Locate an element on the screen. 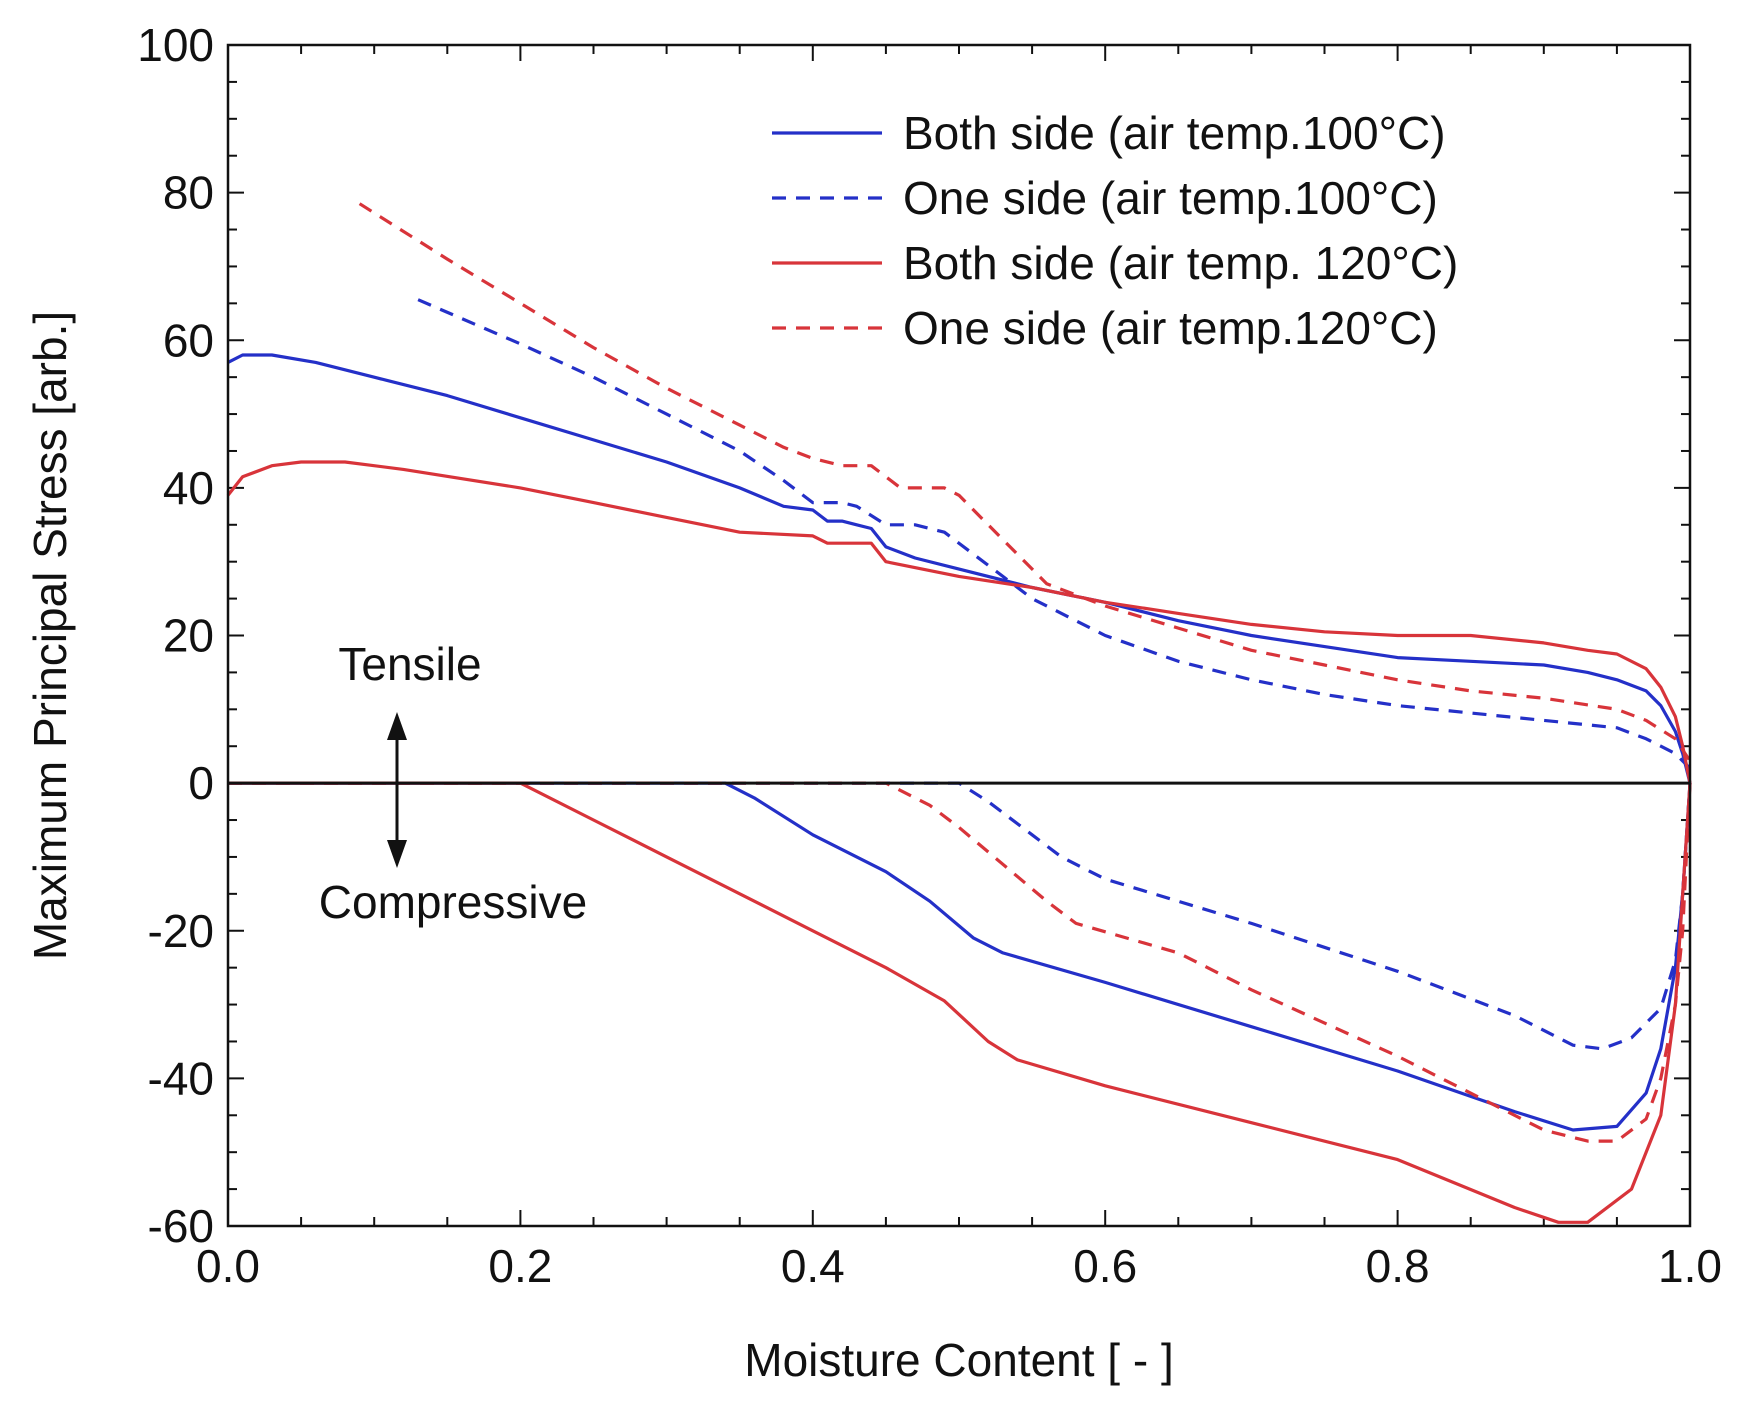 The width and height of the screenshot is (1752, 1409). legend-item: Both side (air temp. 120°C) is located at coordinates (1115, 263).